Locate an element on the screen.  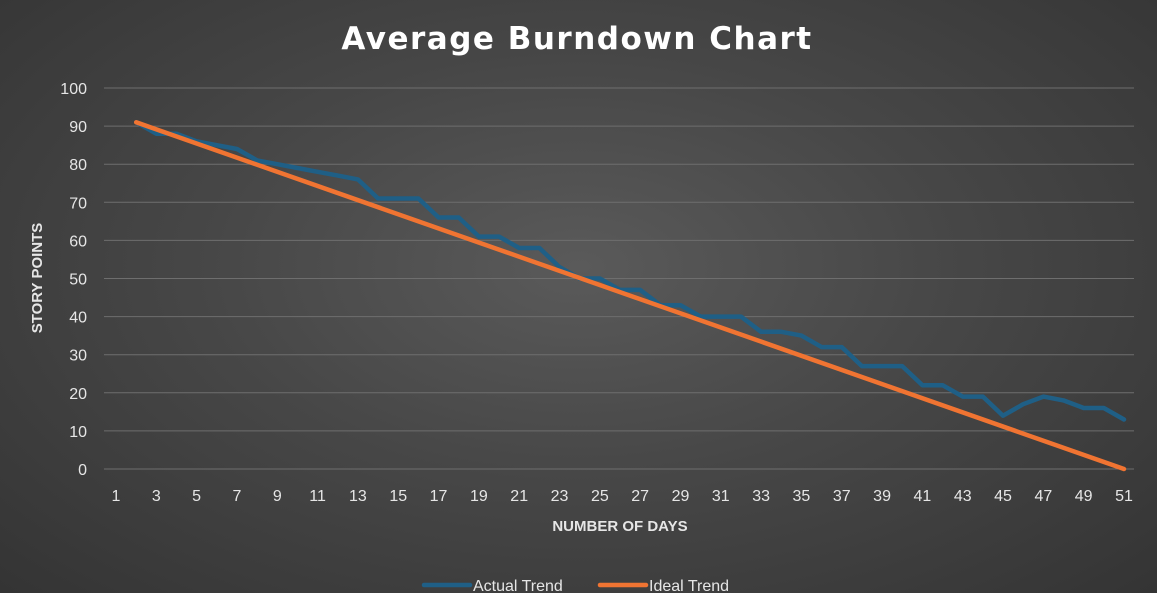
x-tick-label: 29 is located at coordinates (681, 496).